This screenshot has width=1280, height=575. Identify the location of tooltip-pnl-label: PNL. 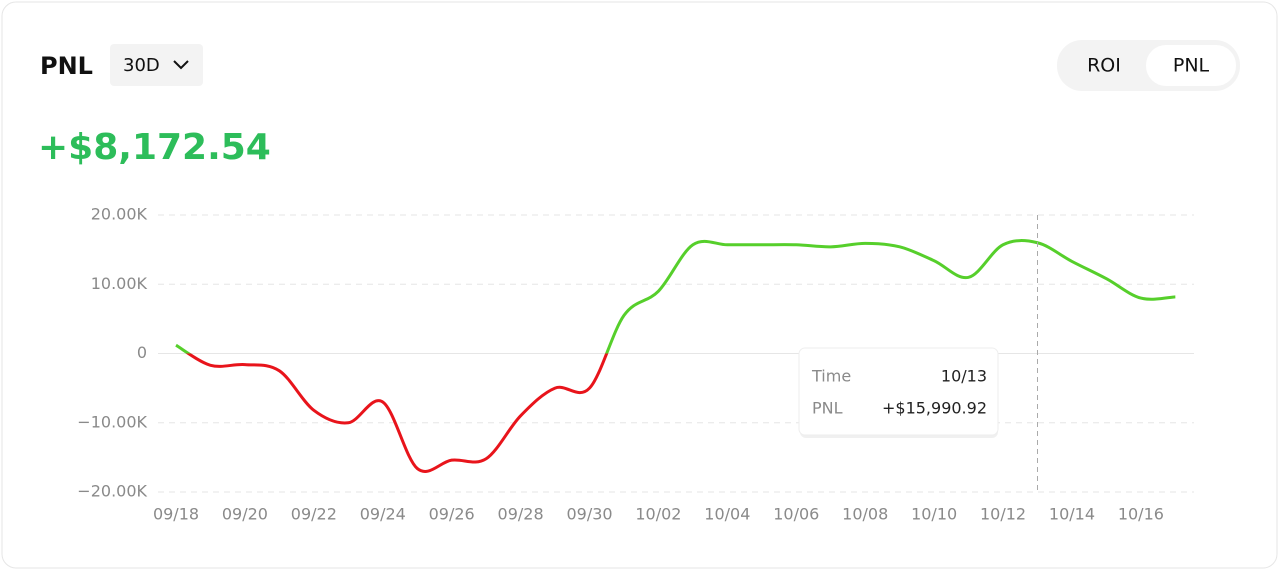
(827, 408).